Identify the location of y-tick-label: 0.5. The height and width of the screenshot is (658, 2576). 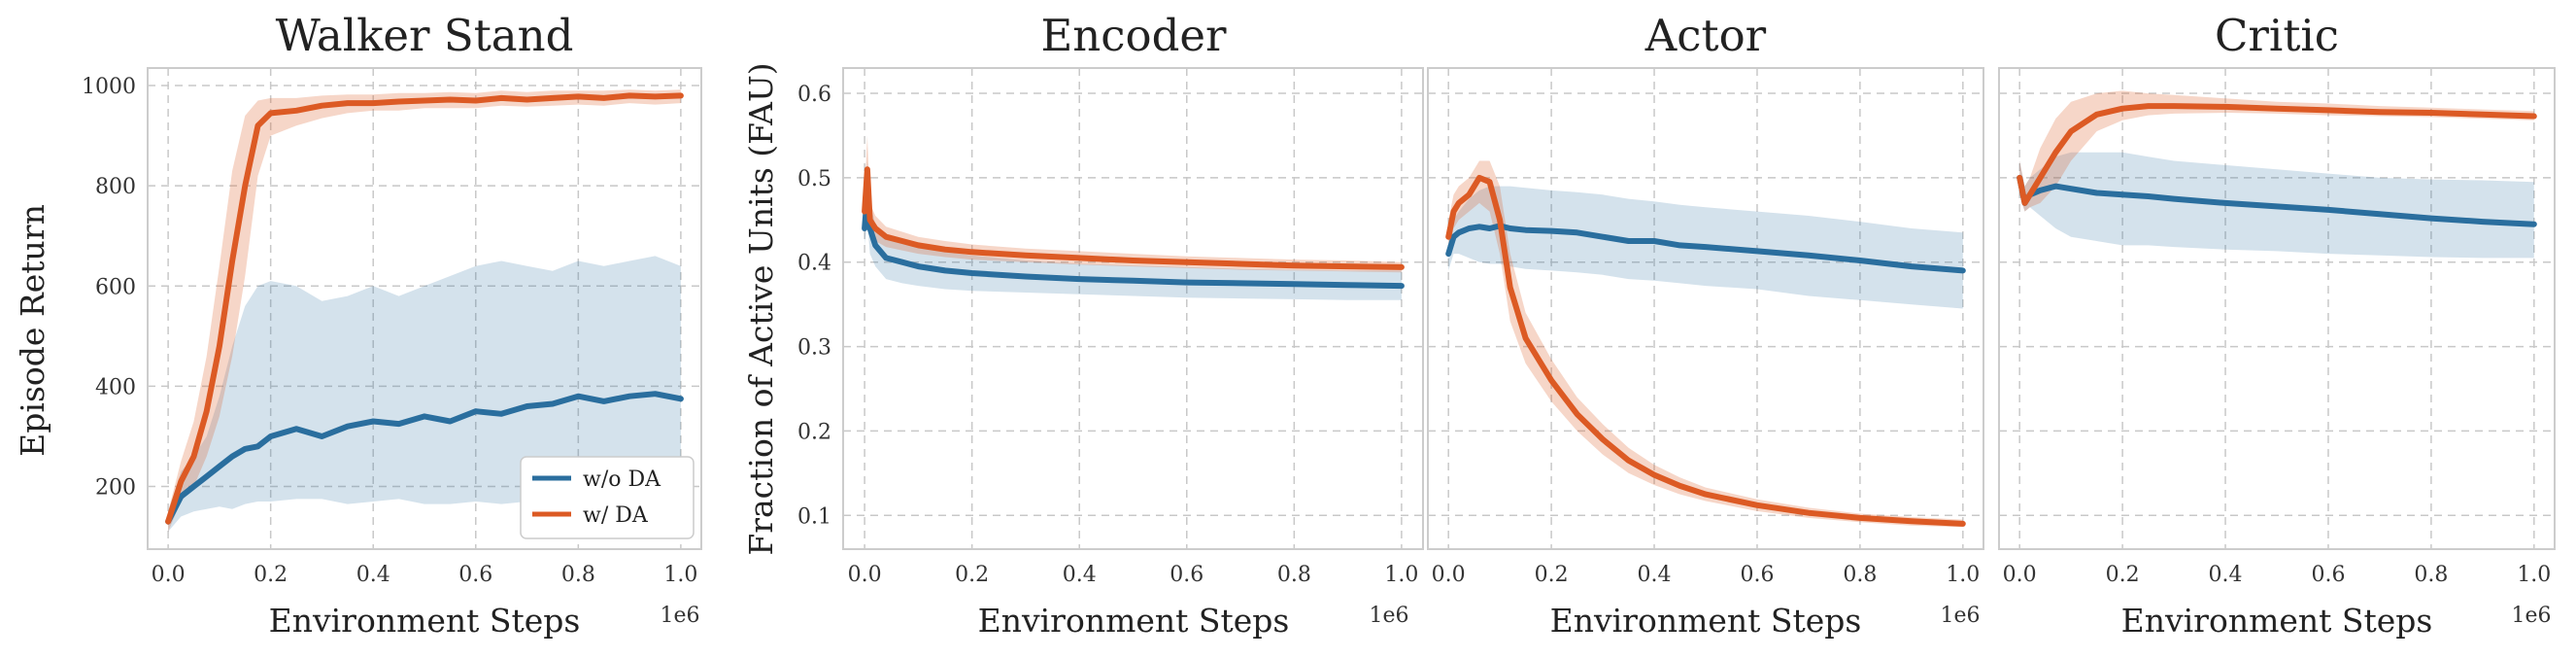
(814, 179).